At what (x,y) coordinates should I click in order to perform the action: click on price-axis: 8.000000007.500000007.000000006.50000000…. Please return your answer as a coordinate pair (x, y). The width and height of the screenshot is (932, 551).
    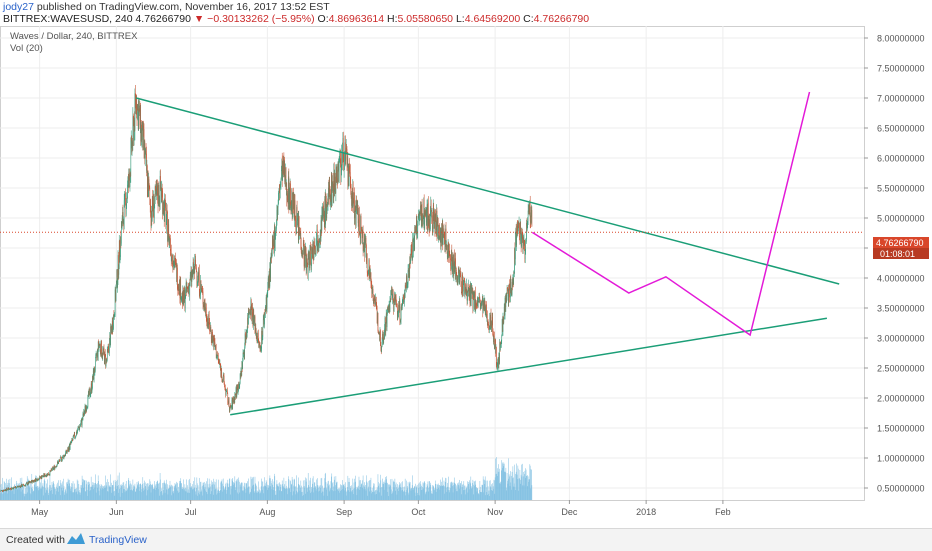
    Looking at the image, I should click on (894, 264).